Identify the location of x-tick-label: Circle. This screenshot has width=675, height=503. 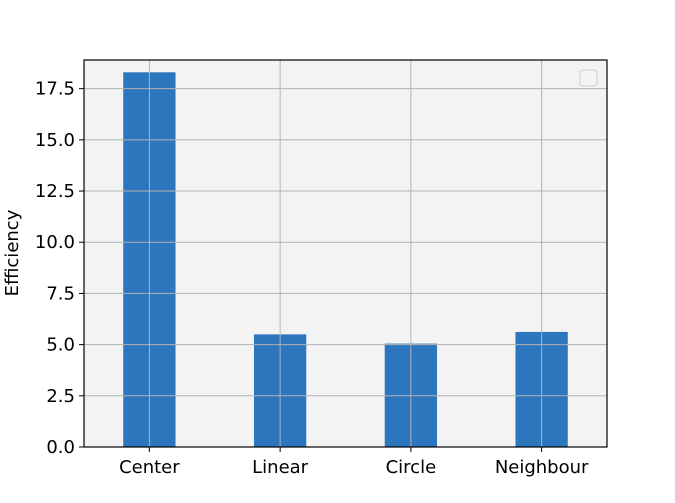
(411, 467).